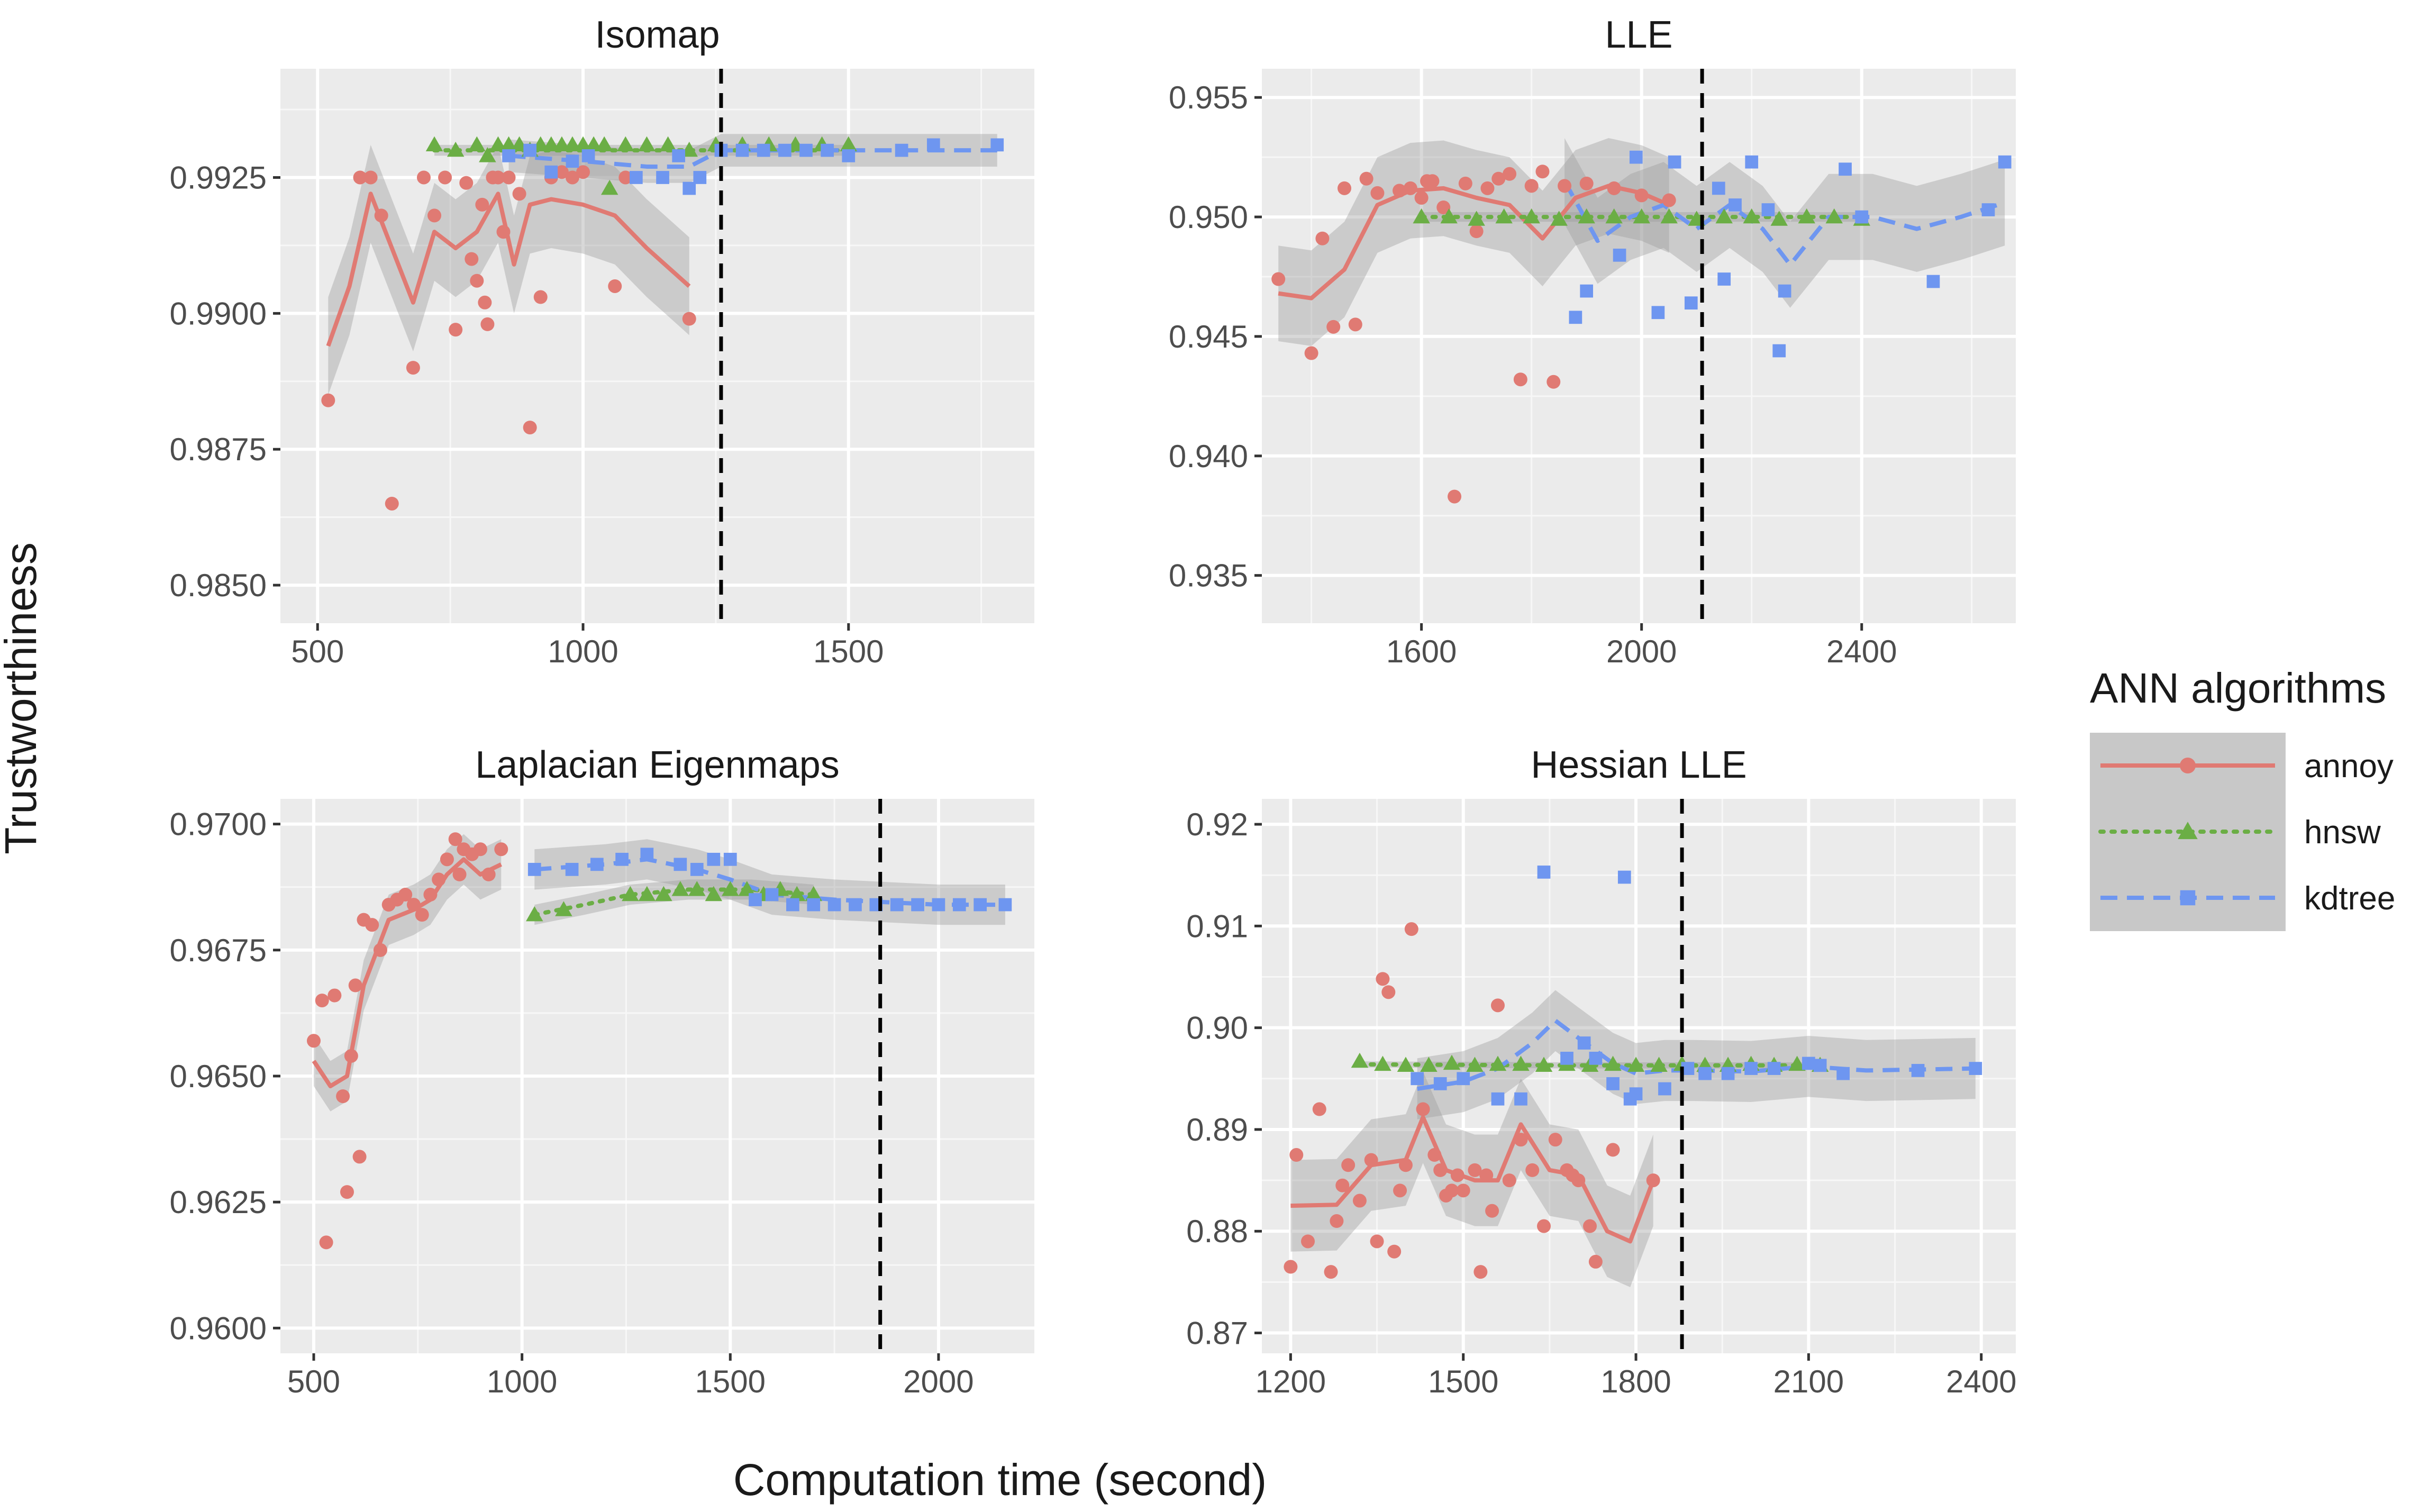 The image size is (2429, 1512). What do you see at coordinates (1217, 1130) in the screenshot?
I see `tick-label-y: 0.89` at bounding box center [1217, 1130].